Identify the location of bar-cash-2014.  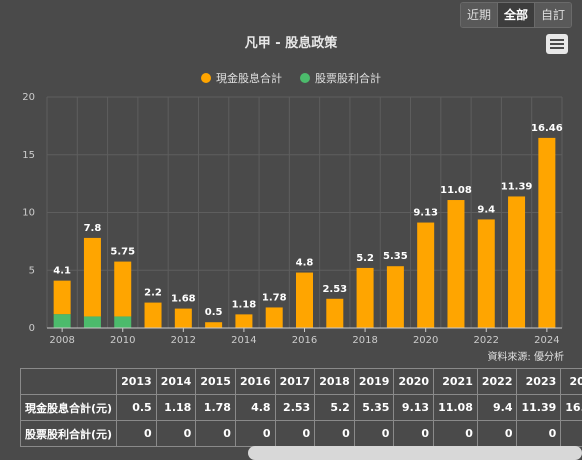
(243, 321).